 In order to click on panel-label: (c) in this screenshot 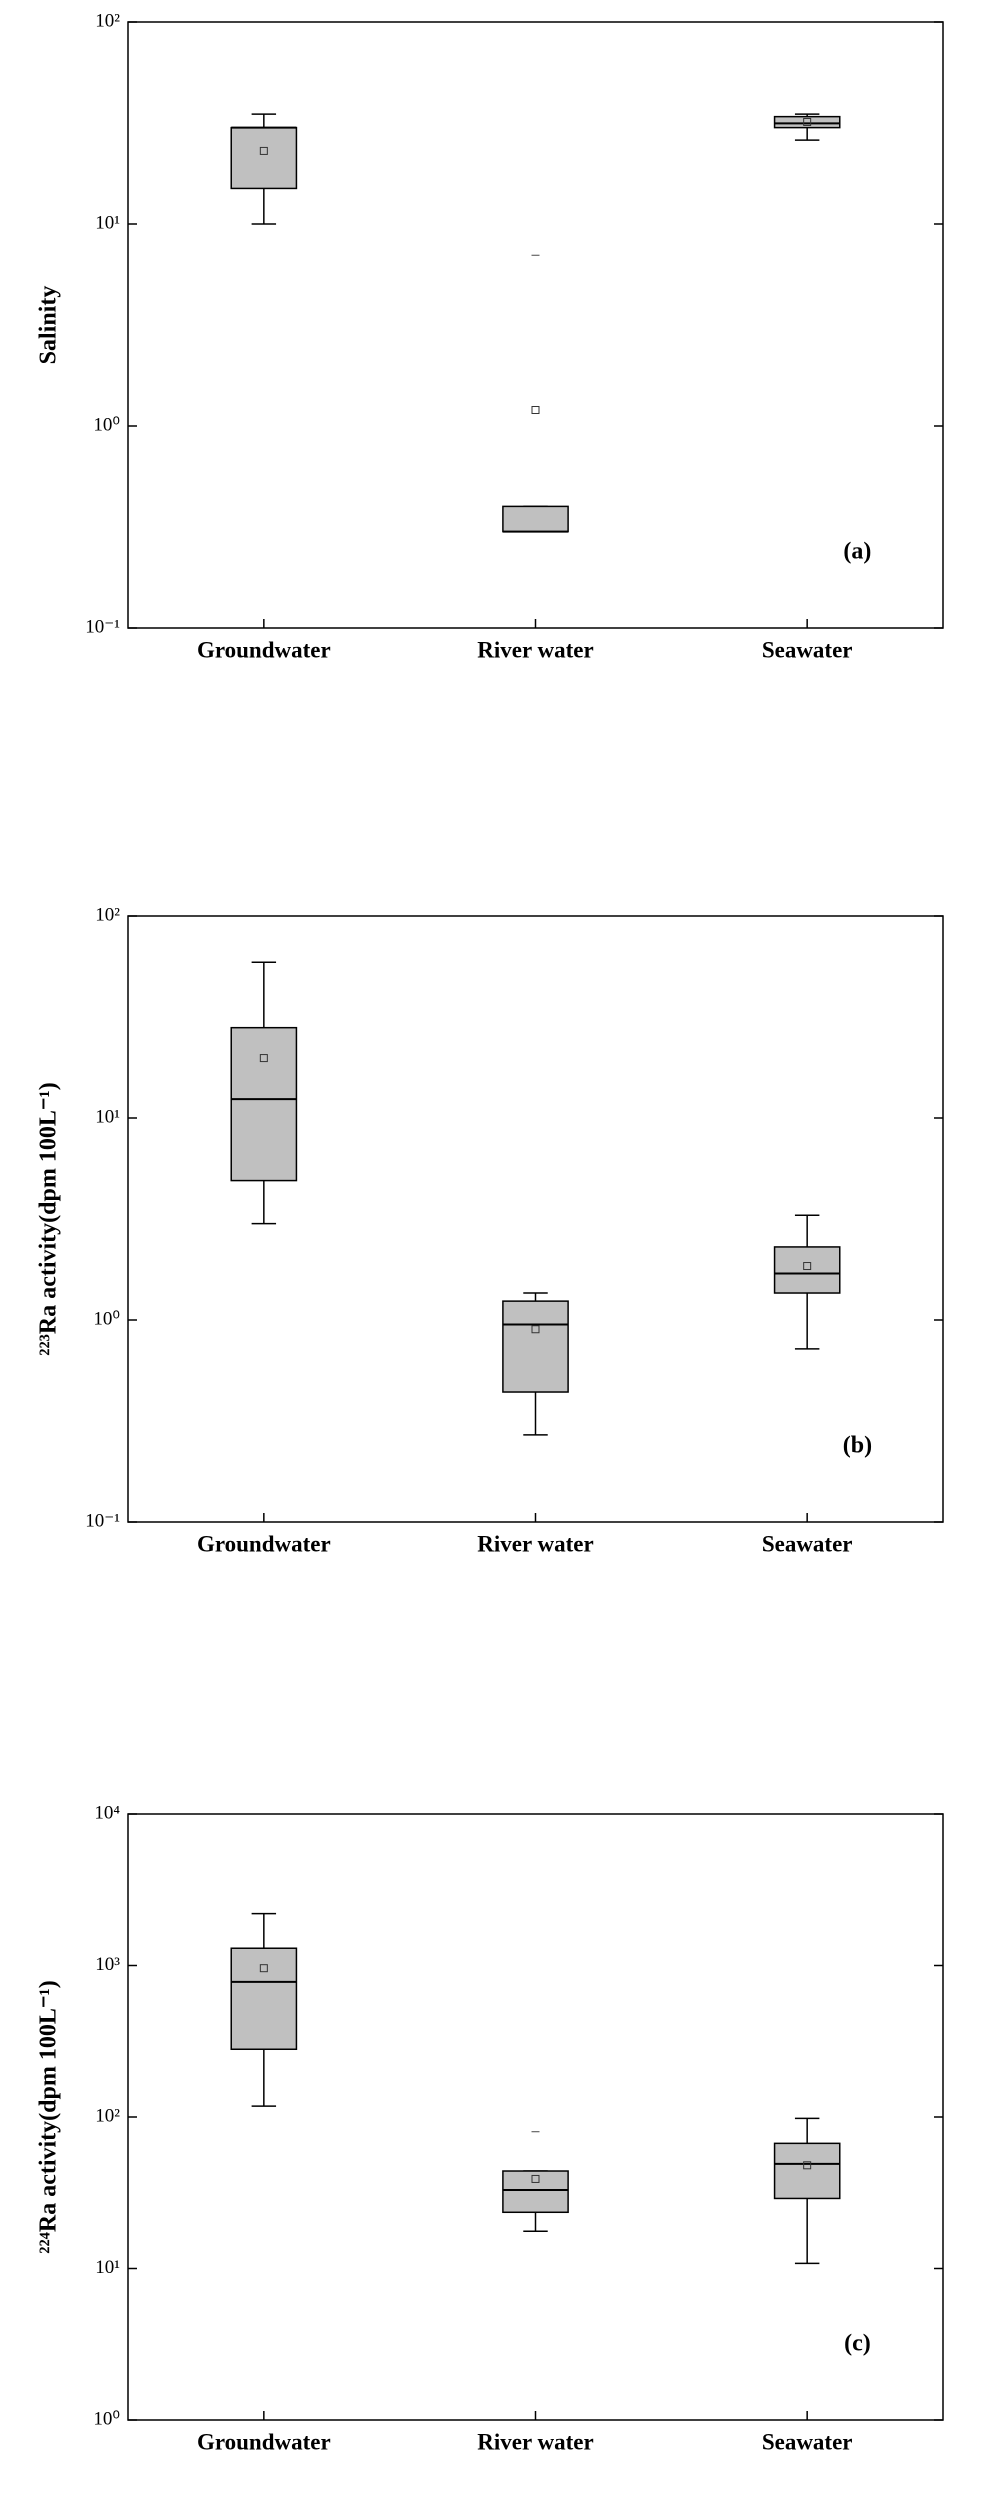, I will do `click(857, 2343)`.